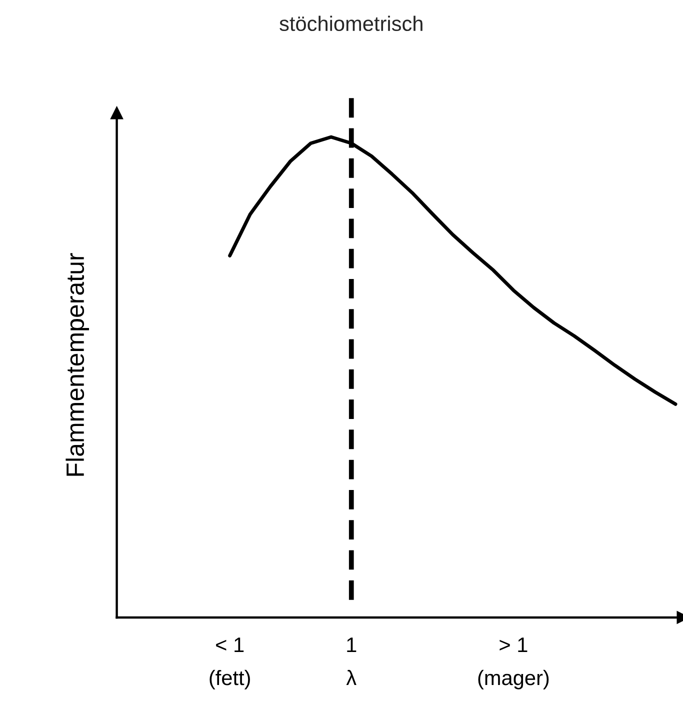  What do you see at coordinates (230, 664) in the screenshot?
I see `x-tick-label: < 1 (fett)` at bounding box center [230, 664].